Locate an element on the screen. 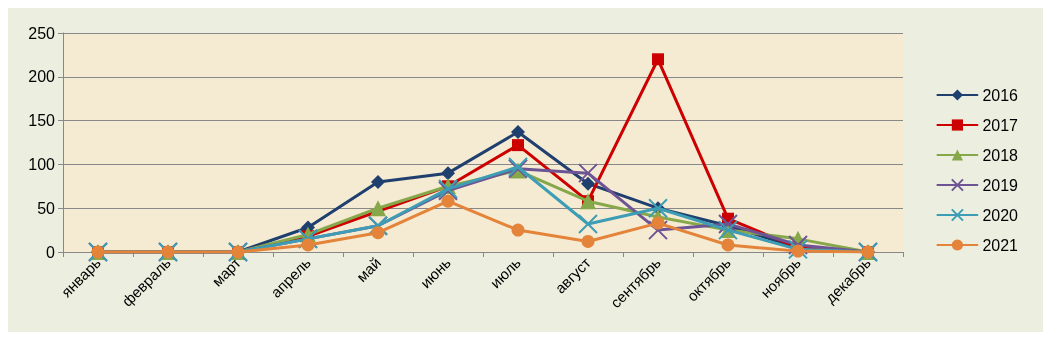 This screenshot has width=1051, height=340. y-tick-label: 0 is located at coordinates (51, 252).